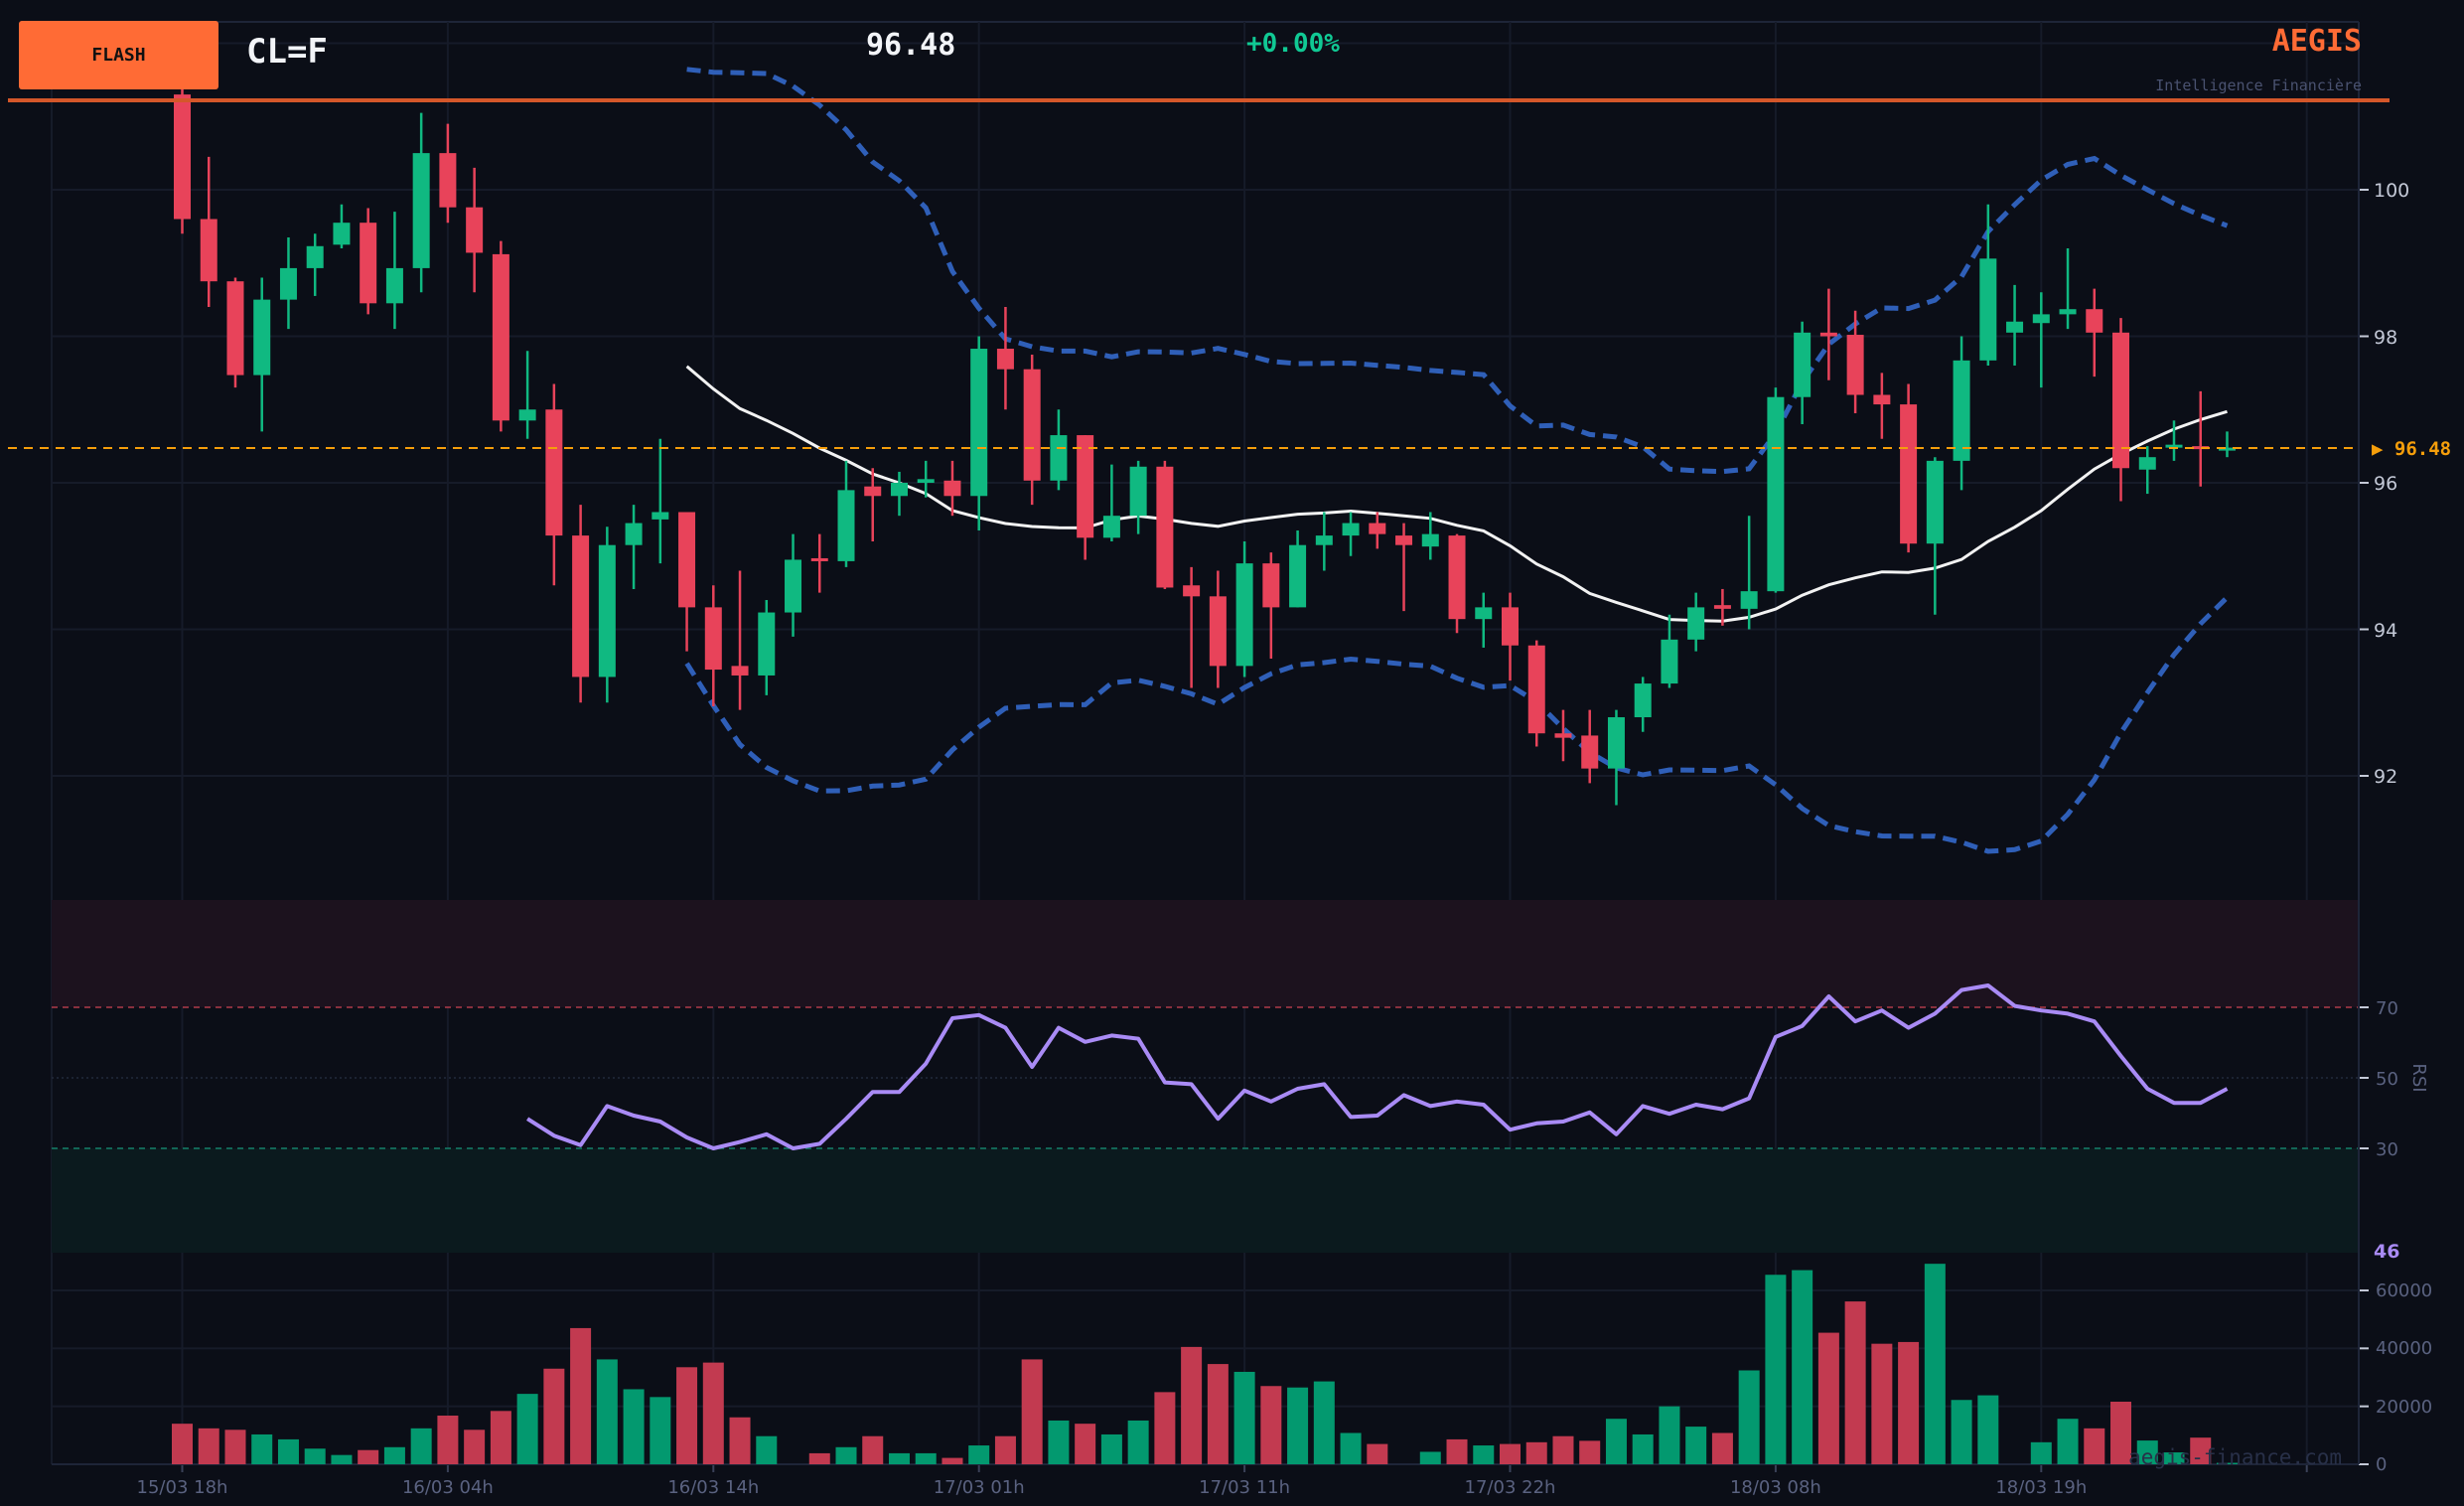  I want to click on rsi-series, so click(1377, 1066).